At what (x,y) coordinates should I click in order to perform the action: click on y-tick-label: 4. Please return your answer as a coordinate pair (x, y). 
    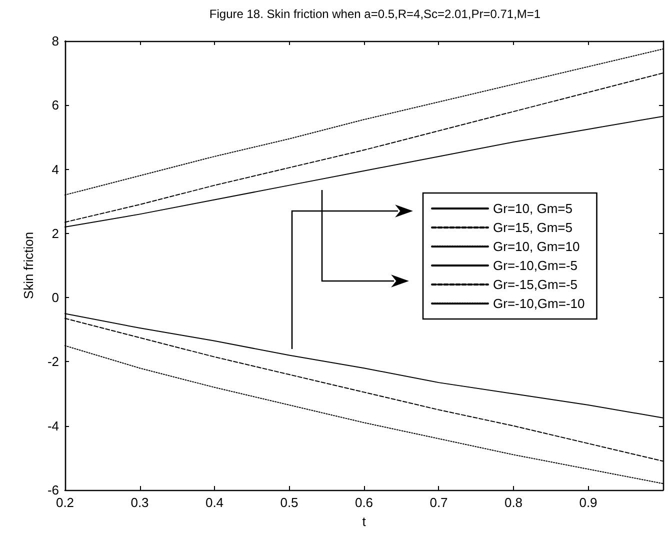
    Looking at the image, I should click on (55, 169).